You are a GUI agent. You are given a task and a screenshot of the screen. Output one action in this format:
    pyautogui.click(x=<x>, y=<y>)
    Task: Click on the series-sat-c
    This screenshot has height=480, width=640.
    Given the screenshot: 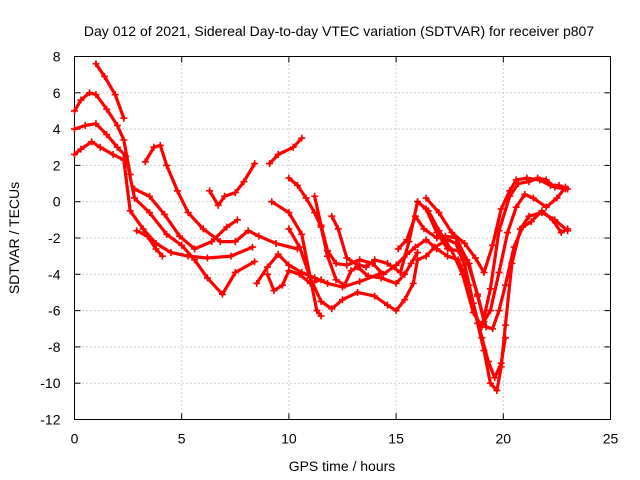 What is the action you would take?
    pyautogui.click(x=102, y=133)
    